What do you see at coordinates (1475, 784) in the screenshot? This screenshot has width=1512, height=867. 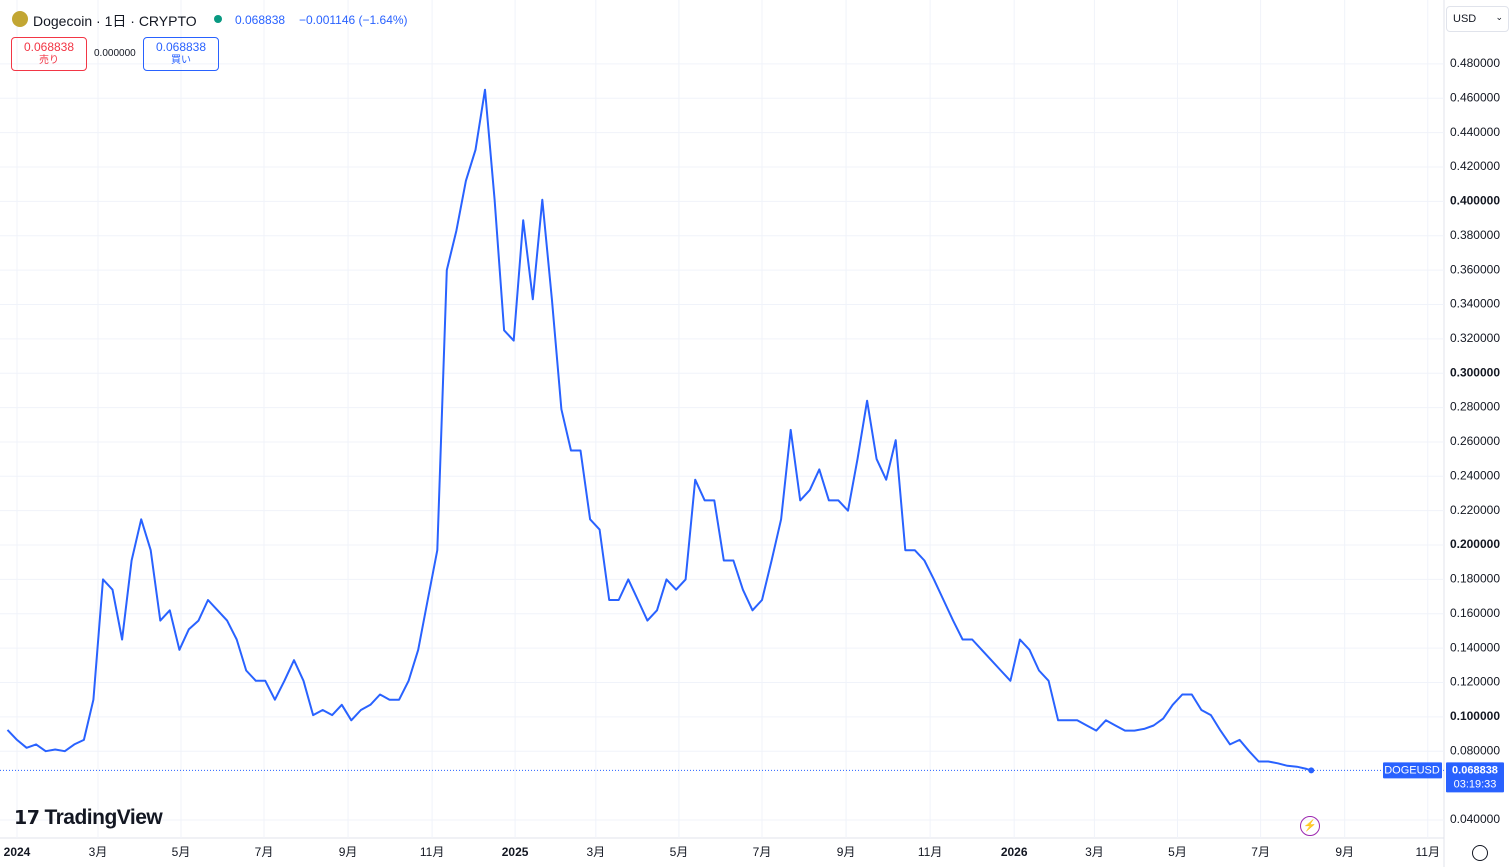 I see `countdown: 03:19:33` at bounding box center [1475, 784].